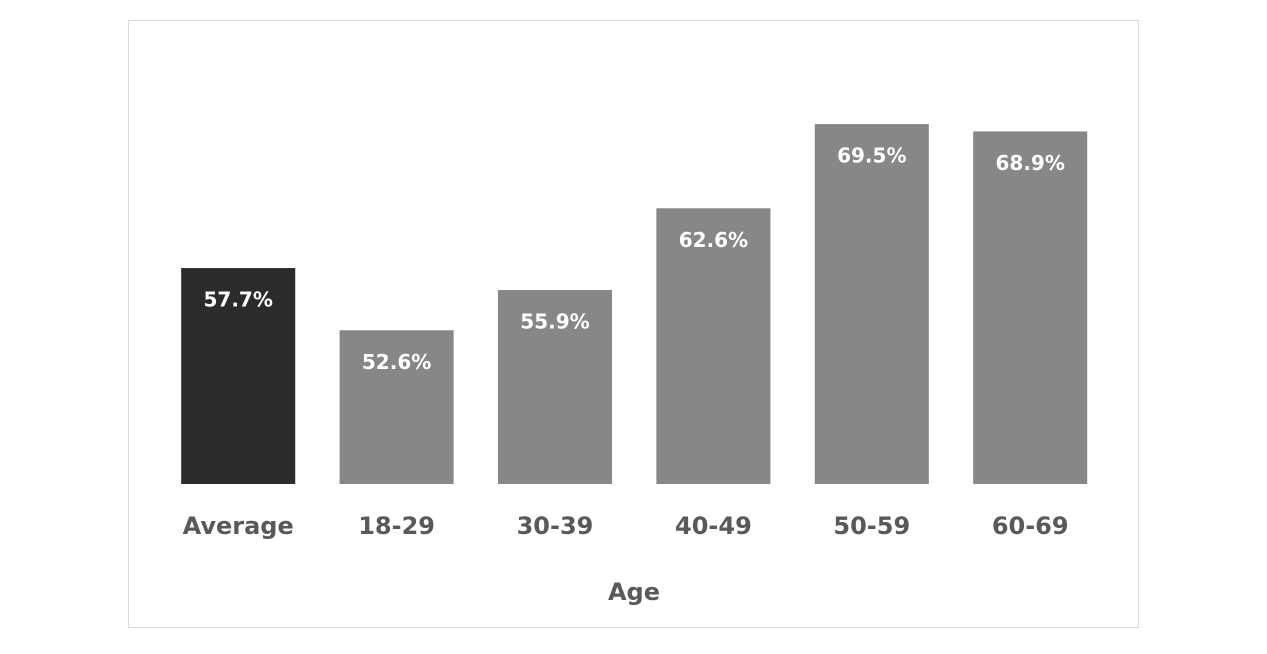  What do you see at coordinates (713, 526) in the screenshot?
I see `x-tick-label: 40-49` at bounding box center [713, 526].